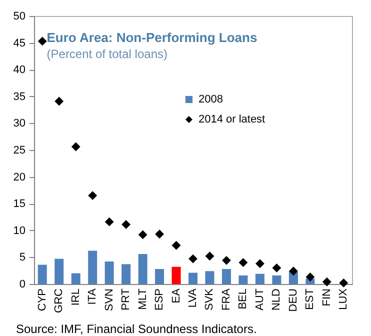 This screenshot has height=336, width=371. I want to click on y-tick-label: 25, so click(19, 150).